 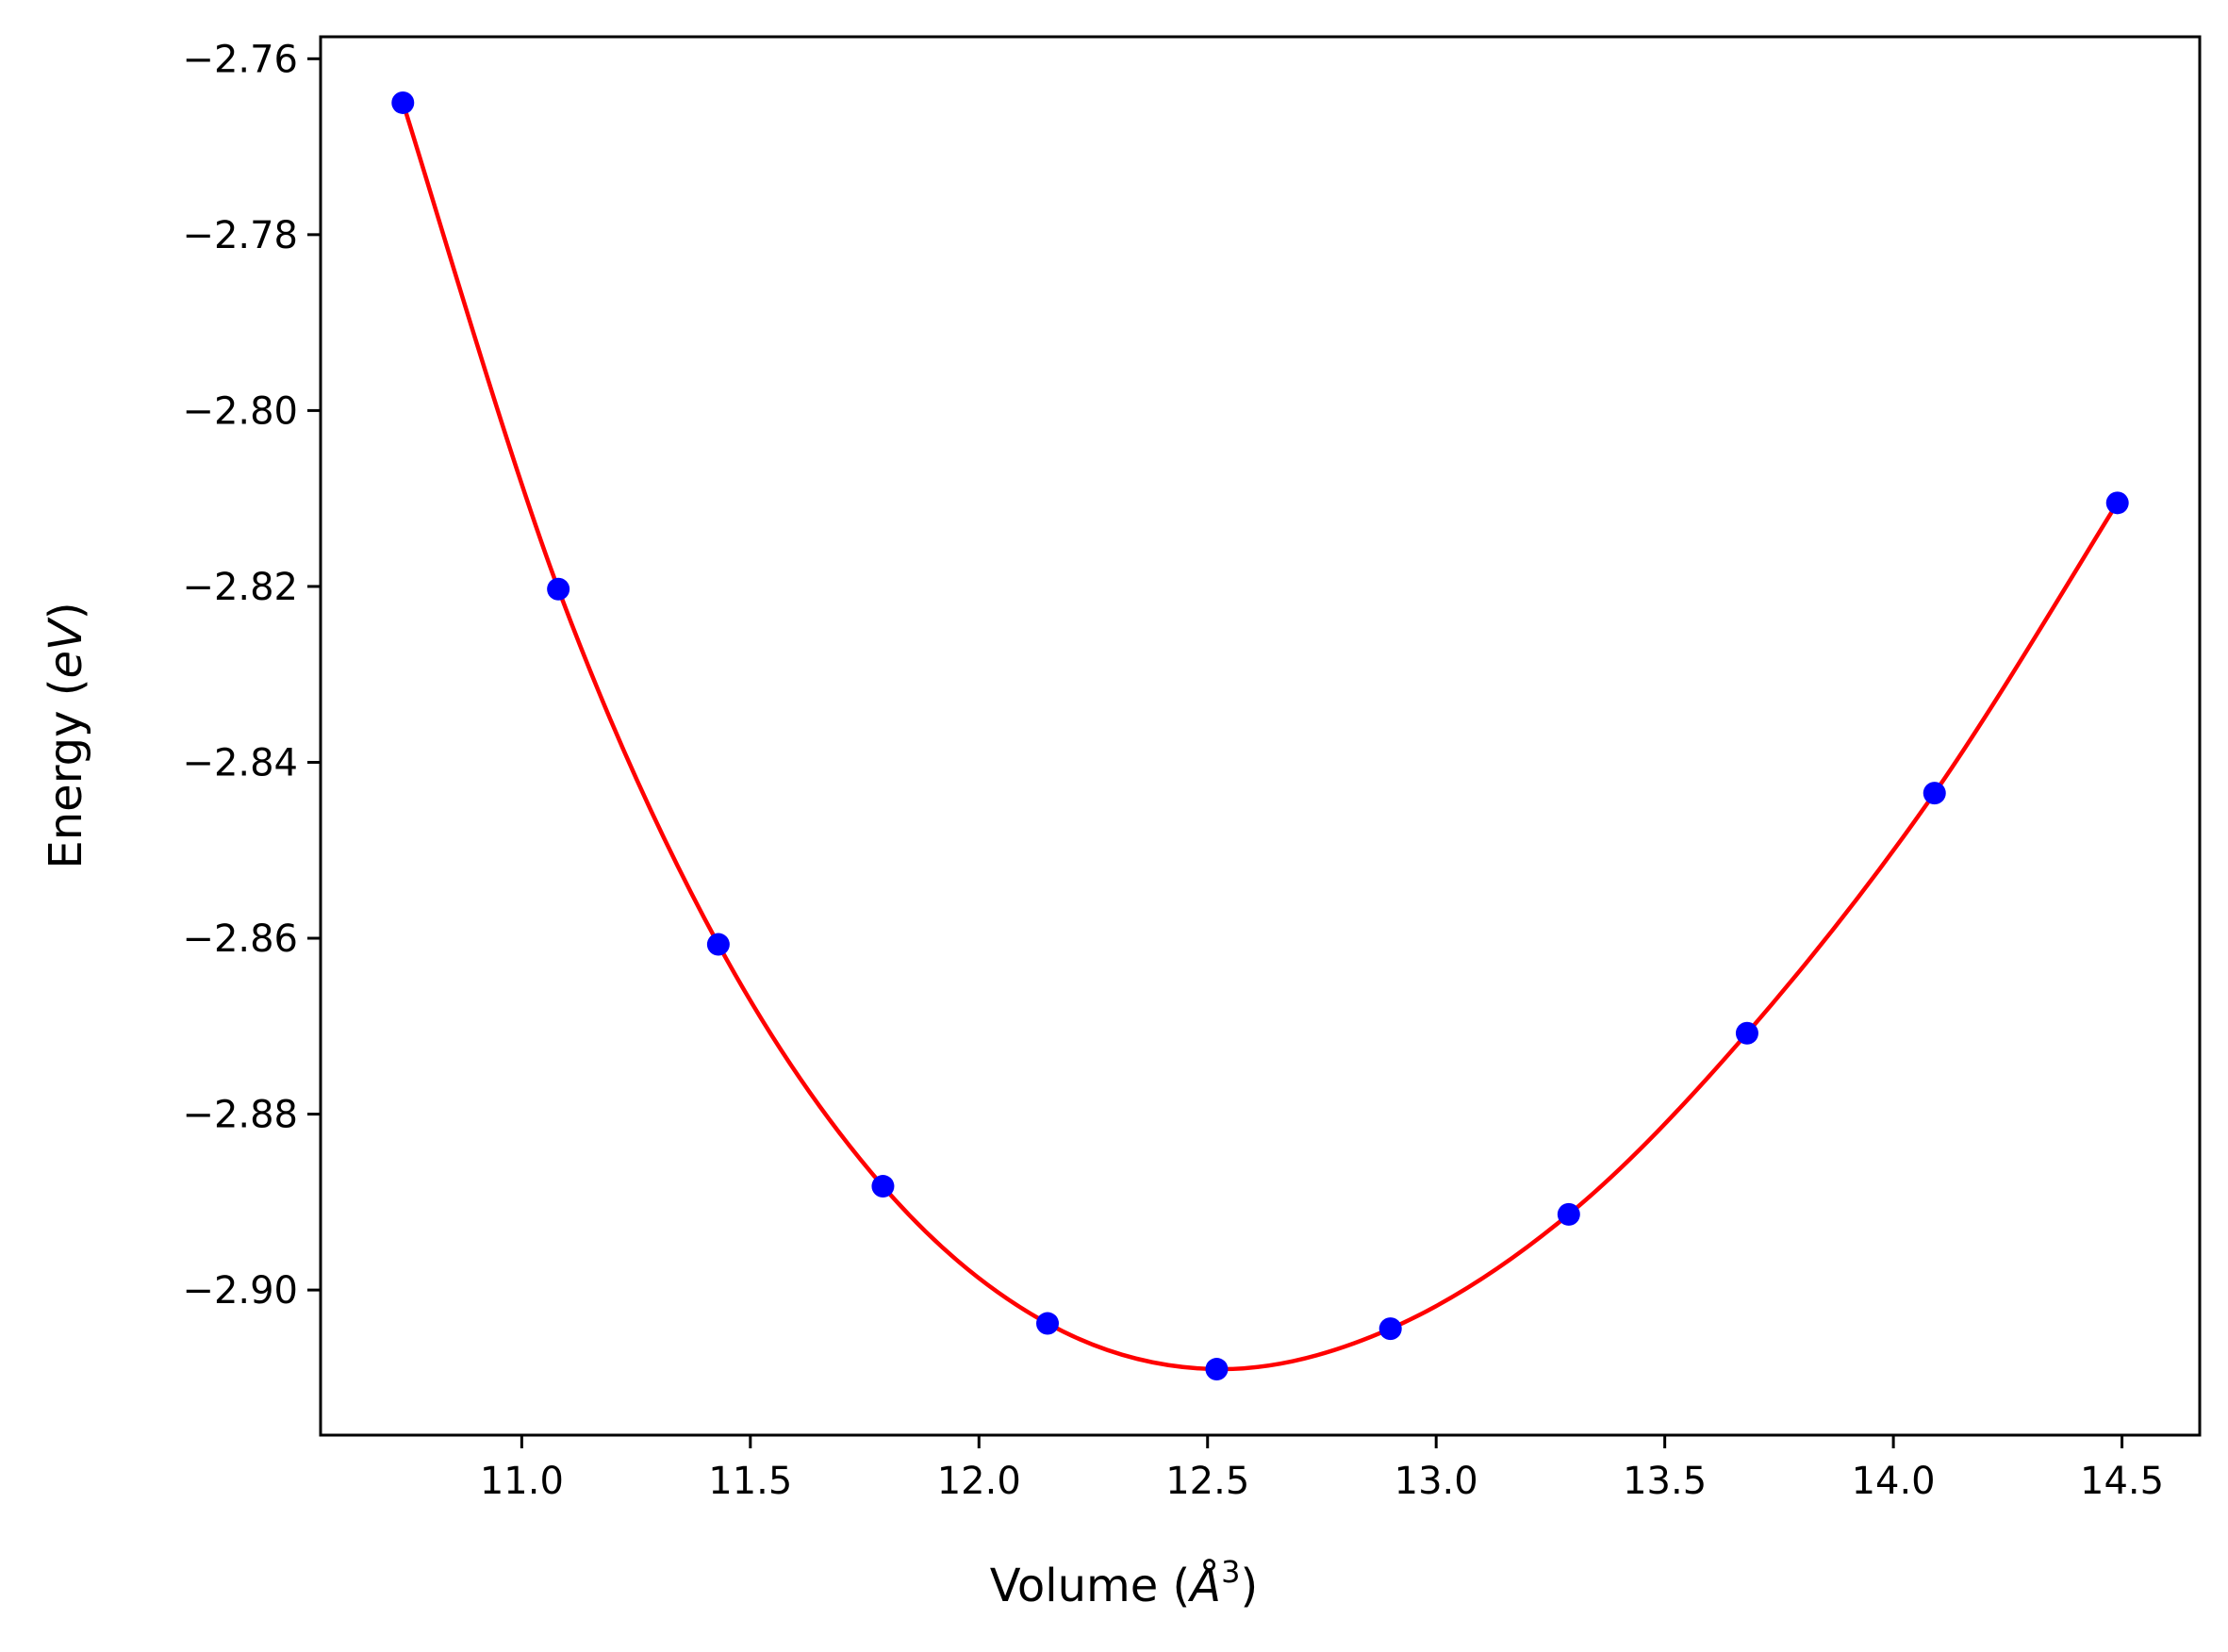 What do you see at coordinates (1124, 1583) in the screenshot?
I see `x-axis-label: Volume (Å3)` at bounding box center [1124, 1583].